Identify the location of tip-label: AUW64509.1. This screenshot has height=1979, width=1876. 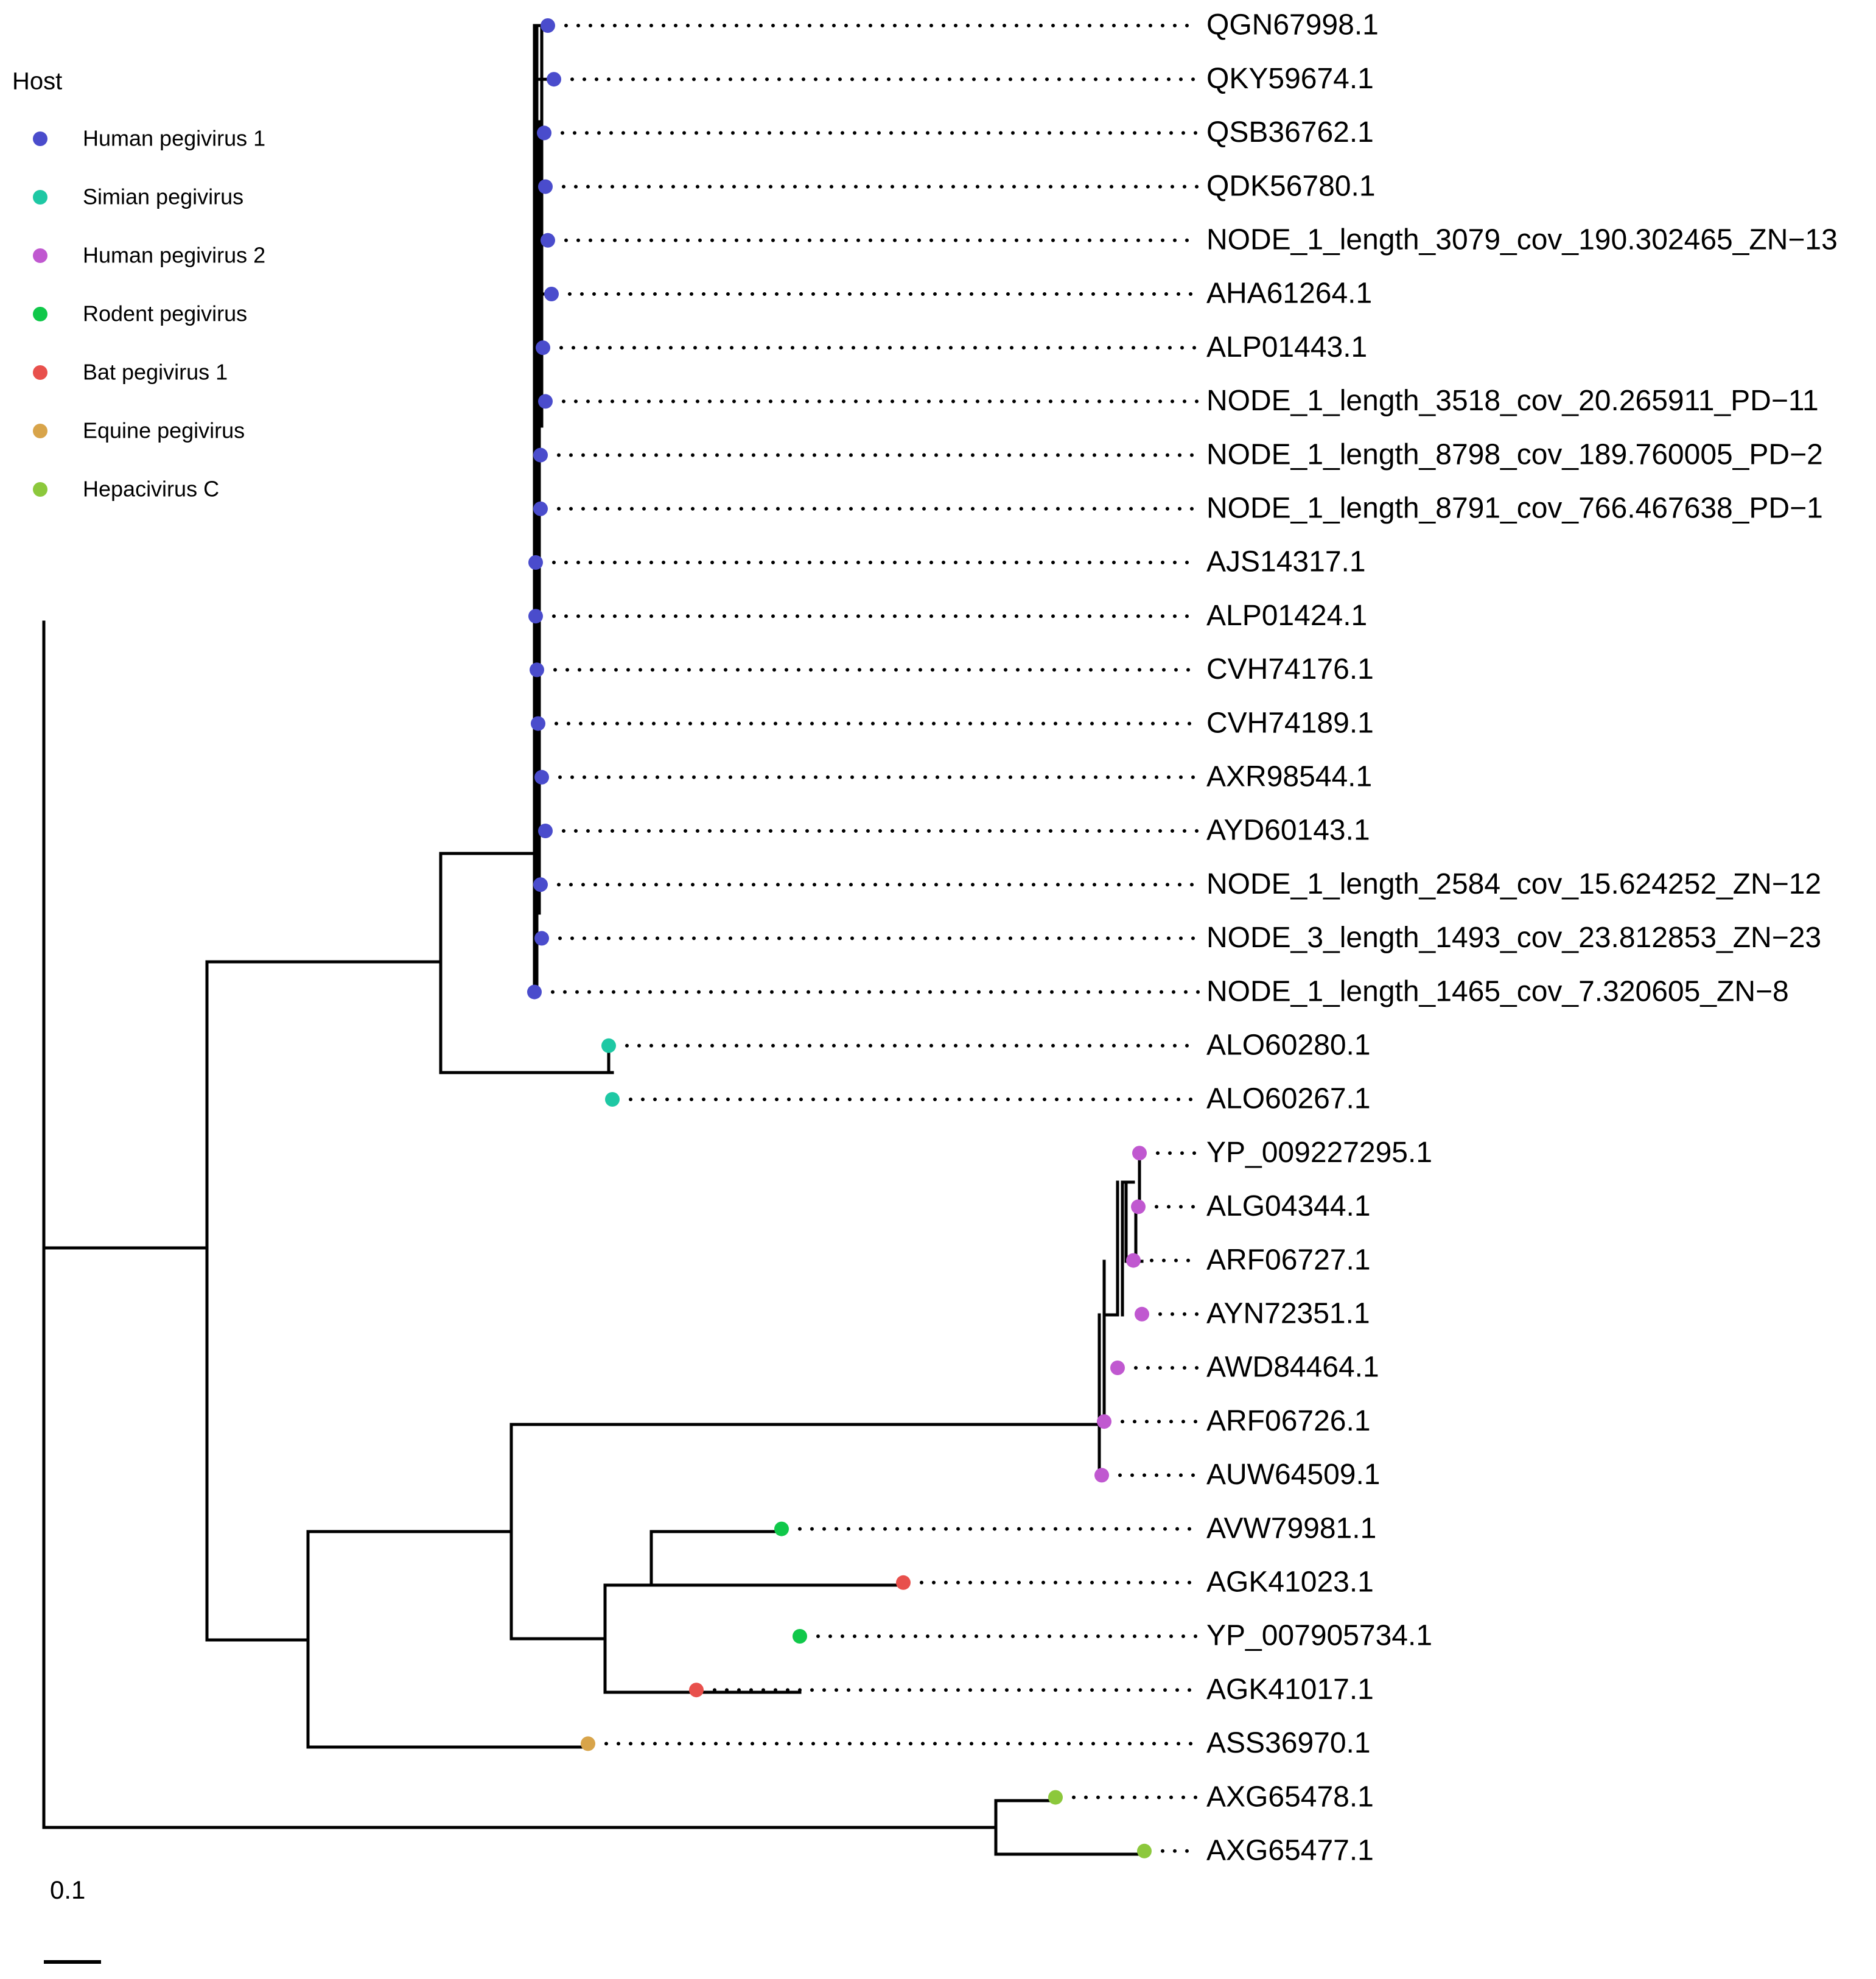
(1293, 1475).